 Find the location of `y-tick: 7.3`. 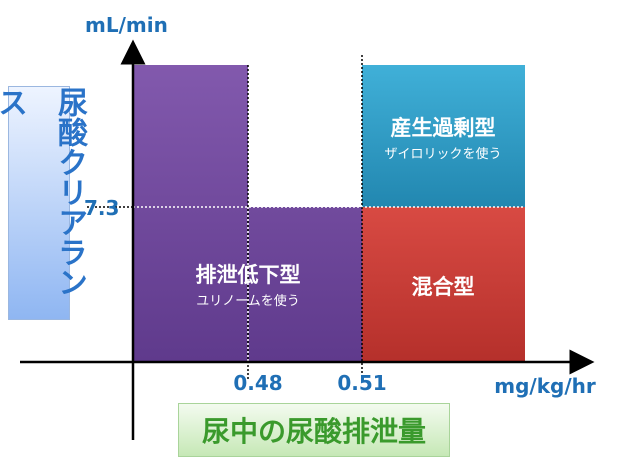

y-tick: 7.3 is located at coordinates (101, 208).